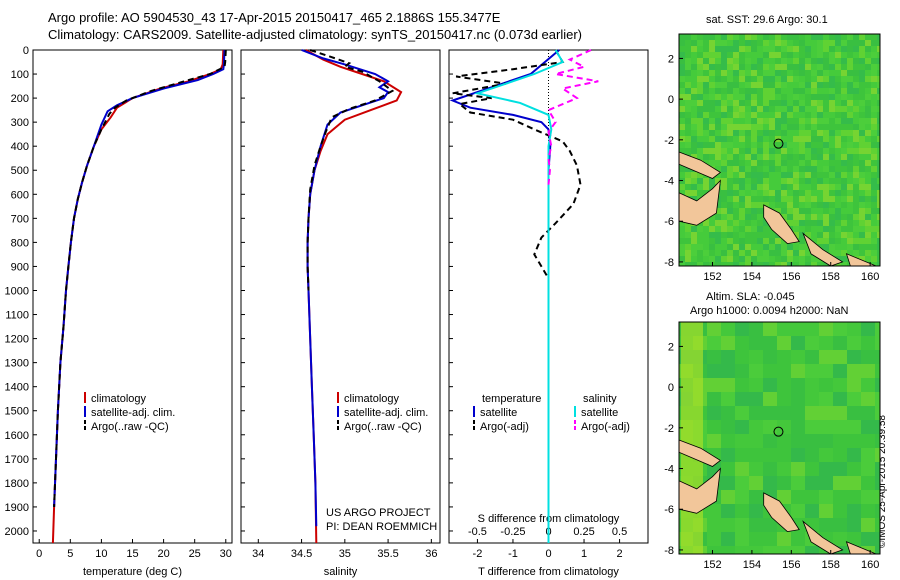 This screenshot has height=580, width=900. I want to click on legend-label: climatology, so click(119, 399).